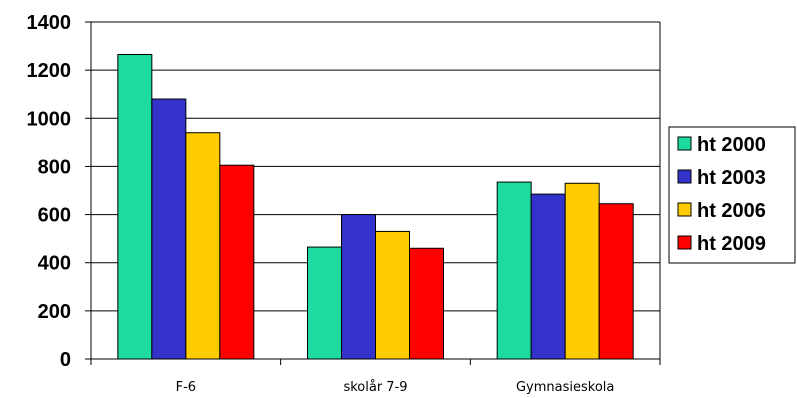 The image size is (797, 398). I want to click on y-tick-label: 1400, so click(49, 23).